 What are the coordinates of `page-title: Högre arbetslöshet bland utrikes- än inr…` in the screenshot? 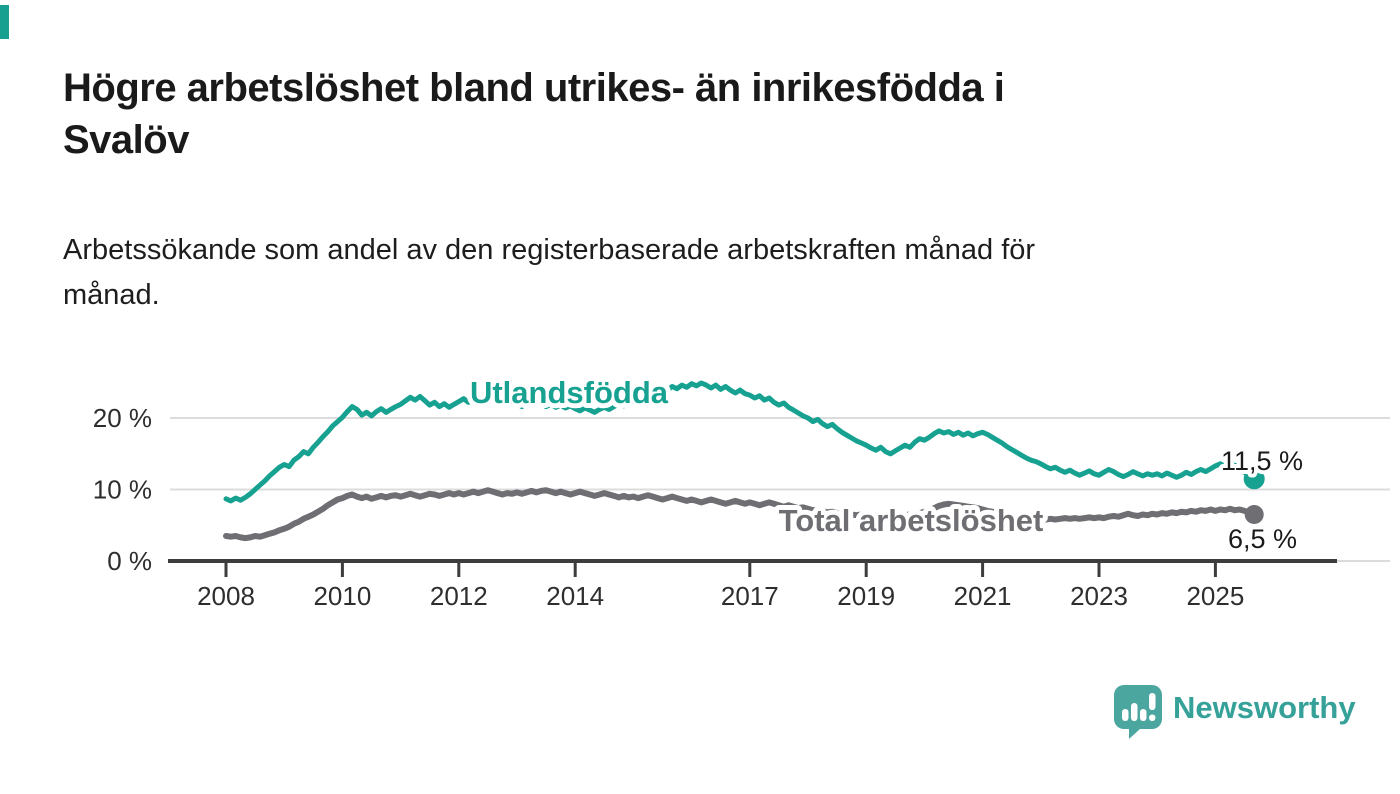 It's located at (668, 114).